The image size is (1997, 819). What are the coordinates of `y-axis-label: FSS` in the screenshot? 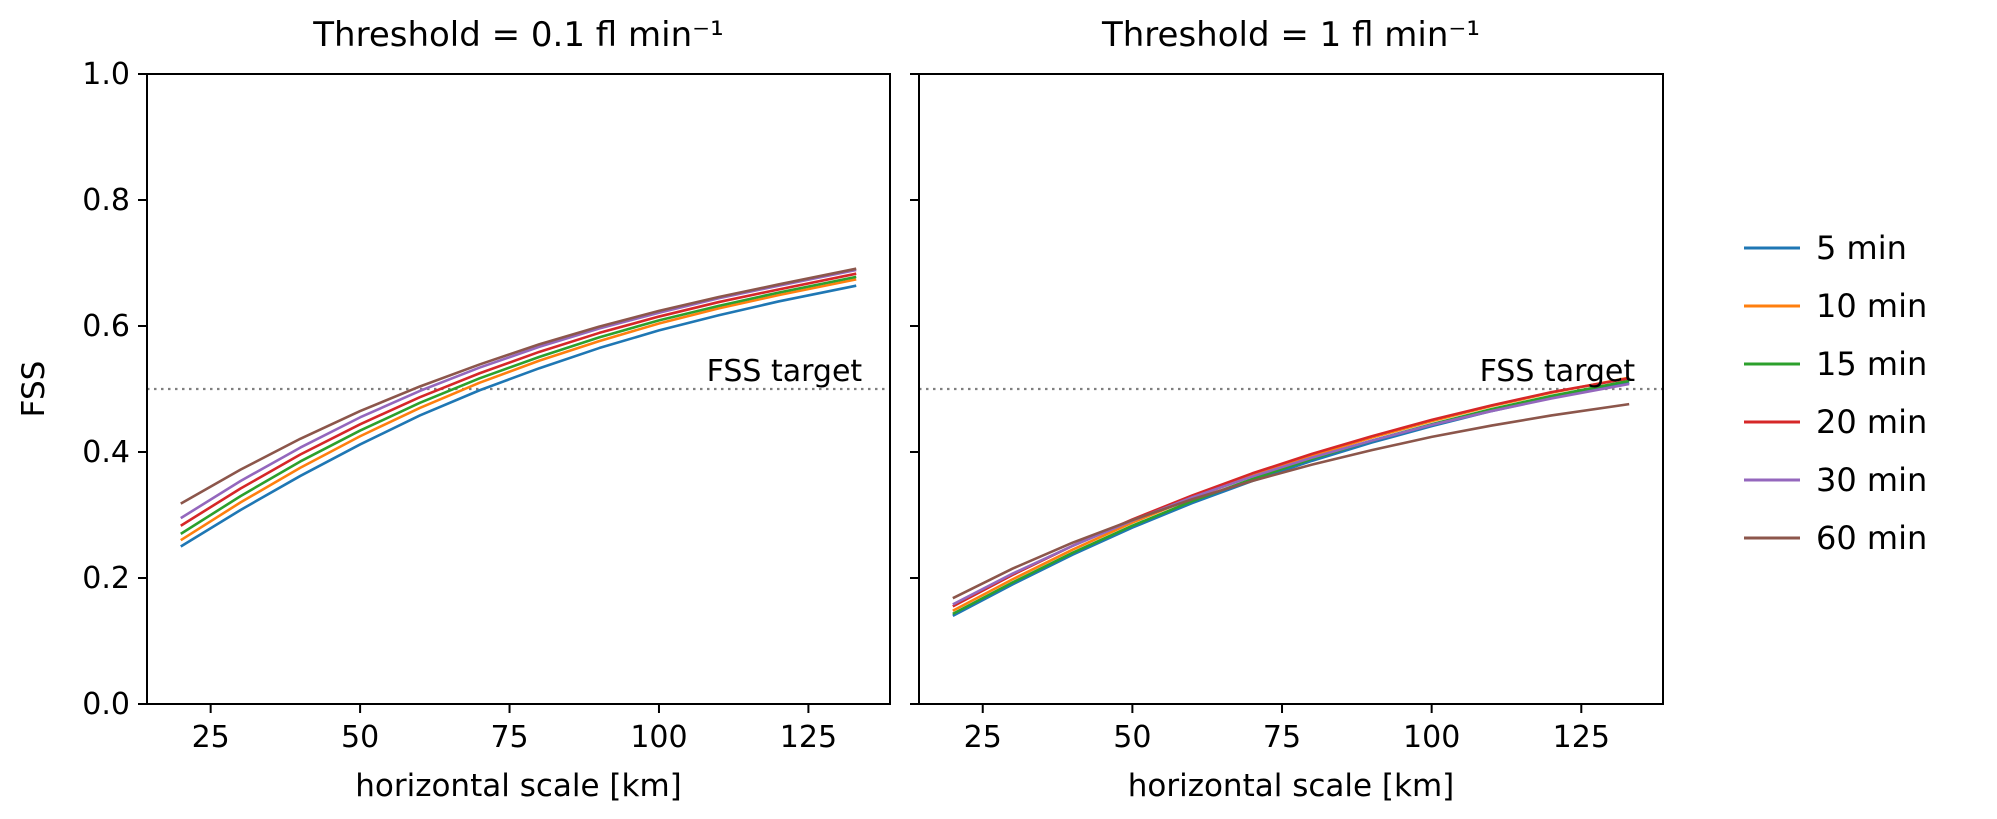 It's located at (34, 389).